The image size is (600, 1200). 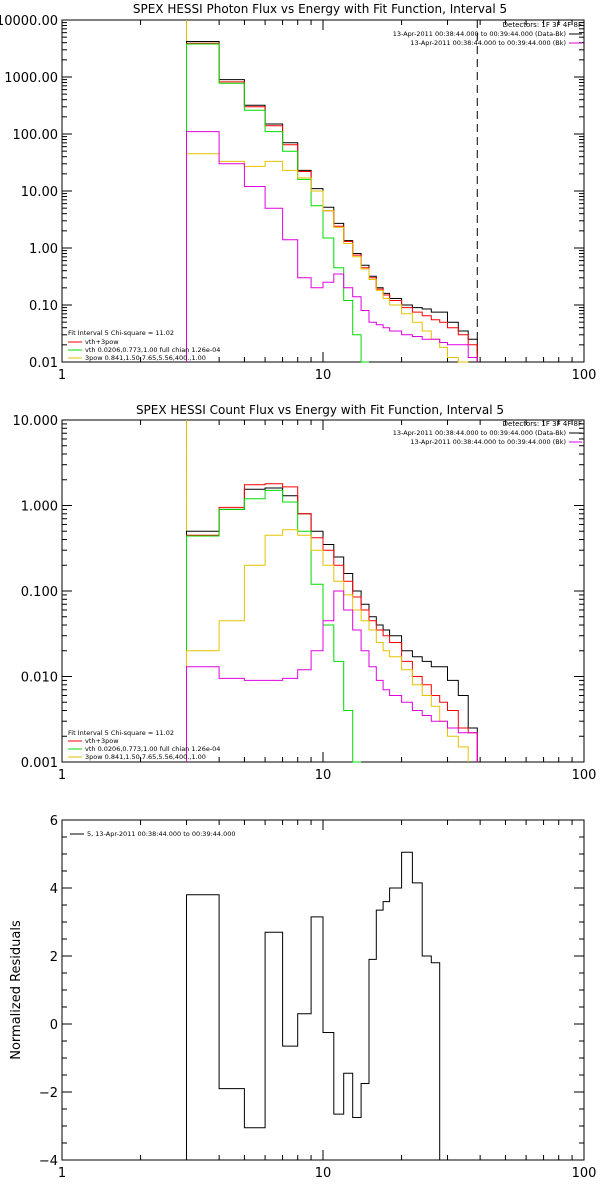 What do you see at coordinates (54, 889) in the screenshot?
I see `y-tick-label: 4` at bounding box center [54, 889].